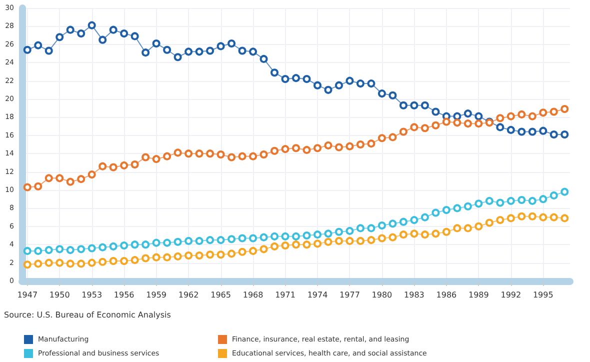 This screenshot has height=362, width=590. What do you see at coordinates (511, 295) in the screenshot?
I see `x-tick-label: 1992` at bounding box center [511, 295].